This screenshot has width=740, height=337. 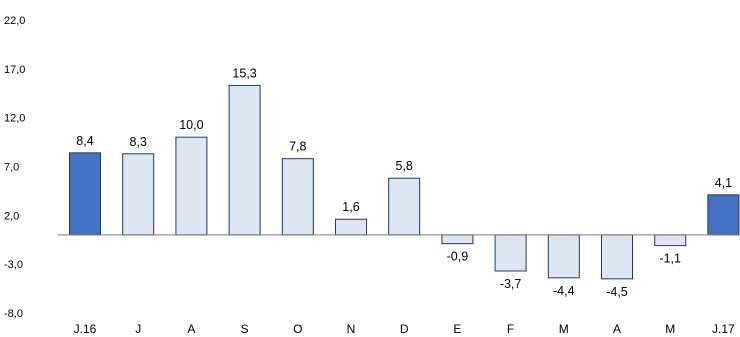 I want to click on y-tick-label: 2,0, so click(x=11, y=216).